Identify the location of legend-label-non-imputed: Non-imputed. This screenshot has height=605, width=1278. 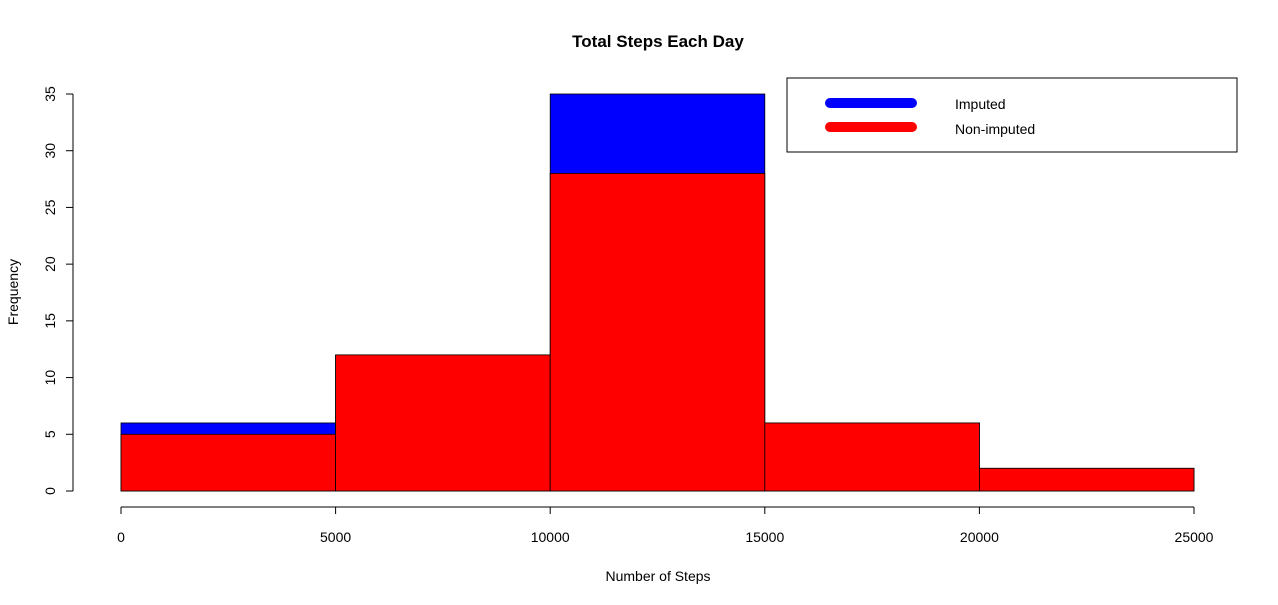
(995, 129).